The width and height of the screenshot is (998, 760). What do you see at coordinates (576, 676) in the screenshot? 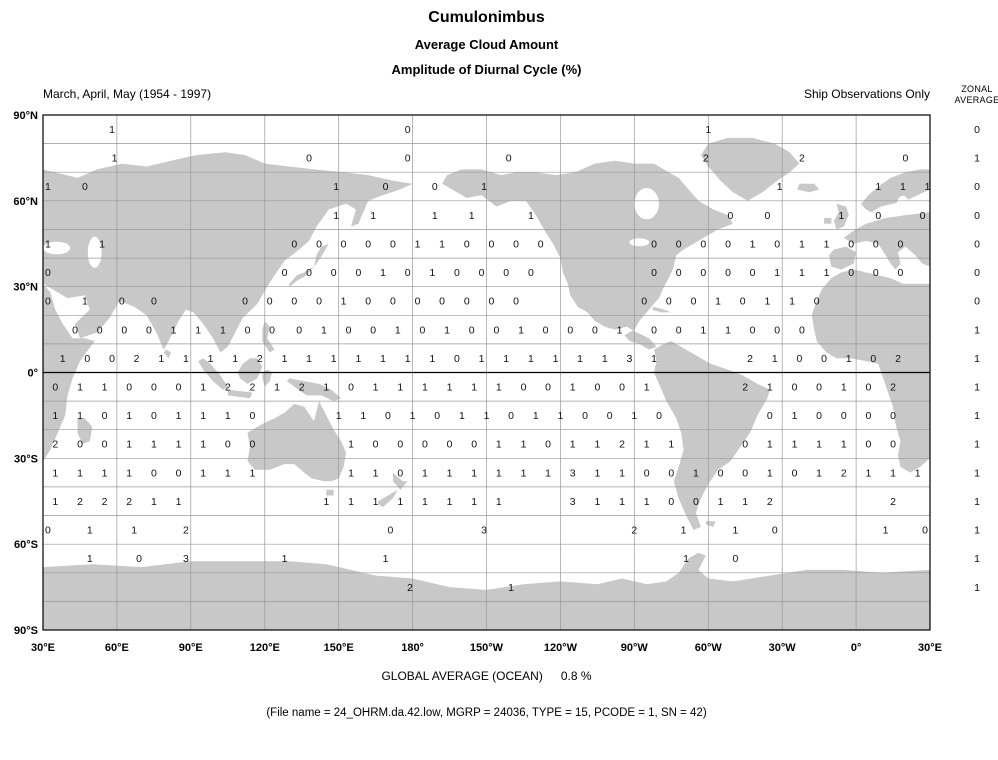
I see `global-average-value: 0.8 %` at bounding box center [576, 676].